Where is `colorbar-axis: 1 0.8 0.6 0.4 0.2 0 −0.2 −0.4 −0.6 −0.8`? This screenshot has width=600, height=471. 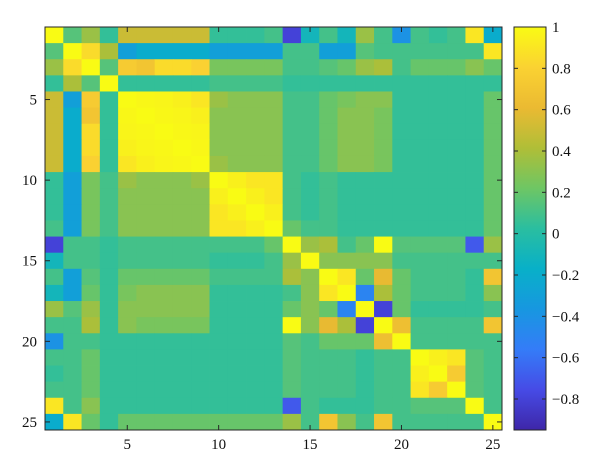
colorbar-axis: 1 0.8 0.6 0.4 0.2 0 −0.2 −0.4 −0.6 −0.8 is located at coordinates (547, 214).